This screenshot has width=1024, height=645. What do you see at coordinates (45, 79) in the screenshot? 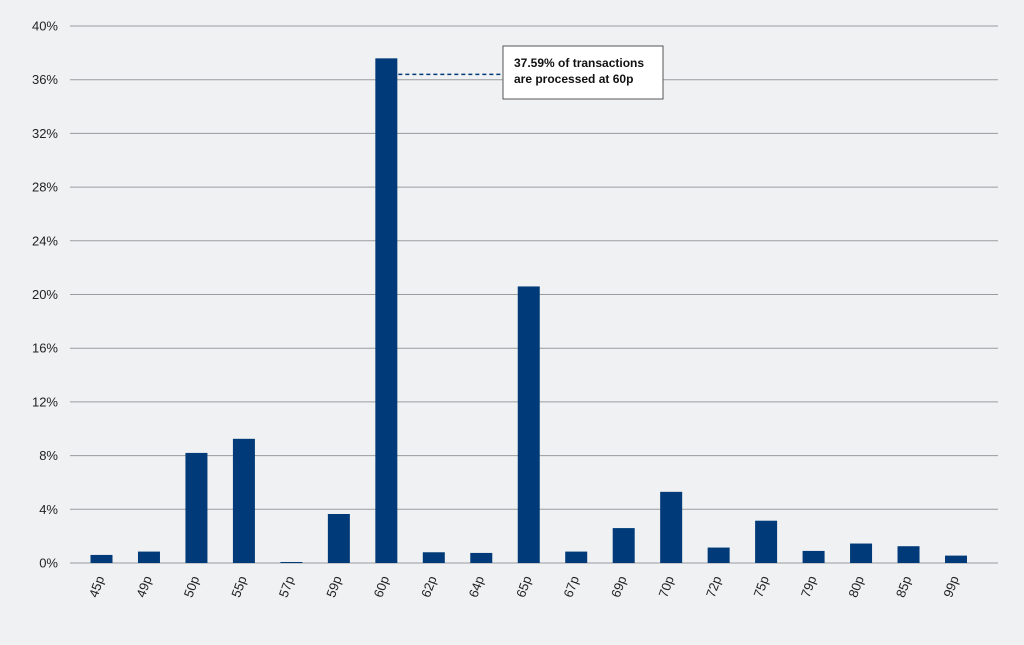
I see `y-tick-label: 36%` at bounding box center [45, 79].